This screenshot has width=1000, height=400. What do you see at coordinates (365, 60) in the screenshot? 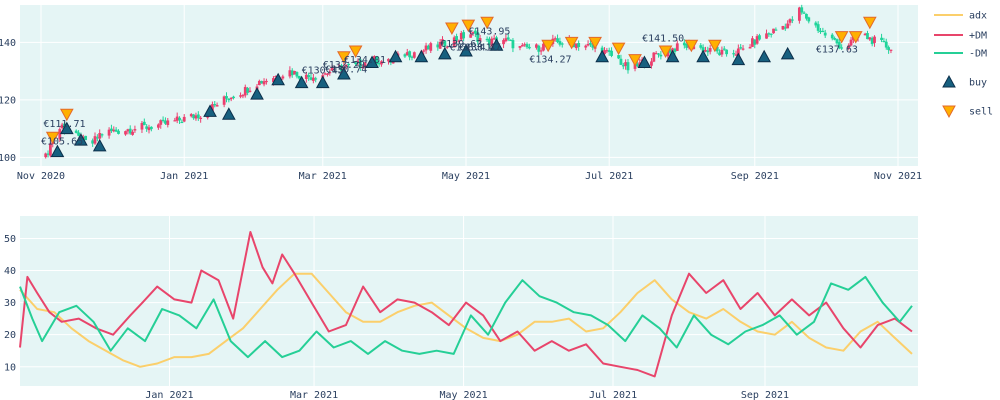
I see `price-annotation: €134.01` at bounding box center [365, 60].